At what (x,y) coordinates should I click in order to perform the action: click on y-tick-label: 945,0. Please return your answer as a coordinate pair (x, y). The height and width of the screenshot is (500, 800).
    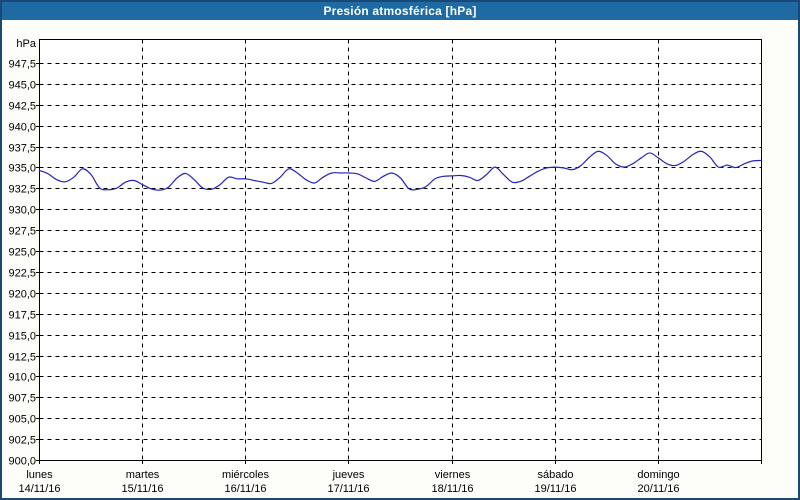
    Looking at the image, I should click on (22, 86).